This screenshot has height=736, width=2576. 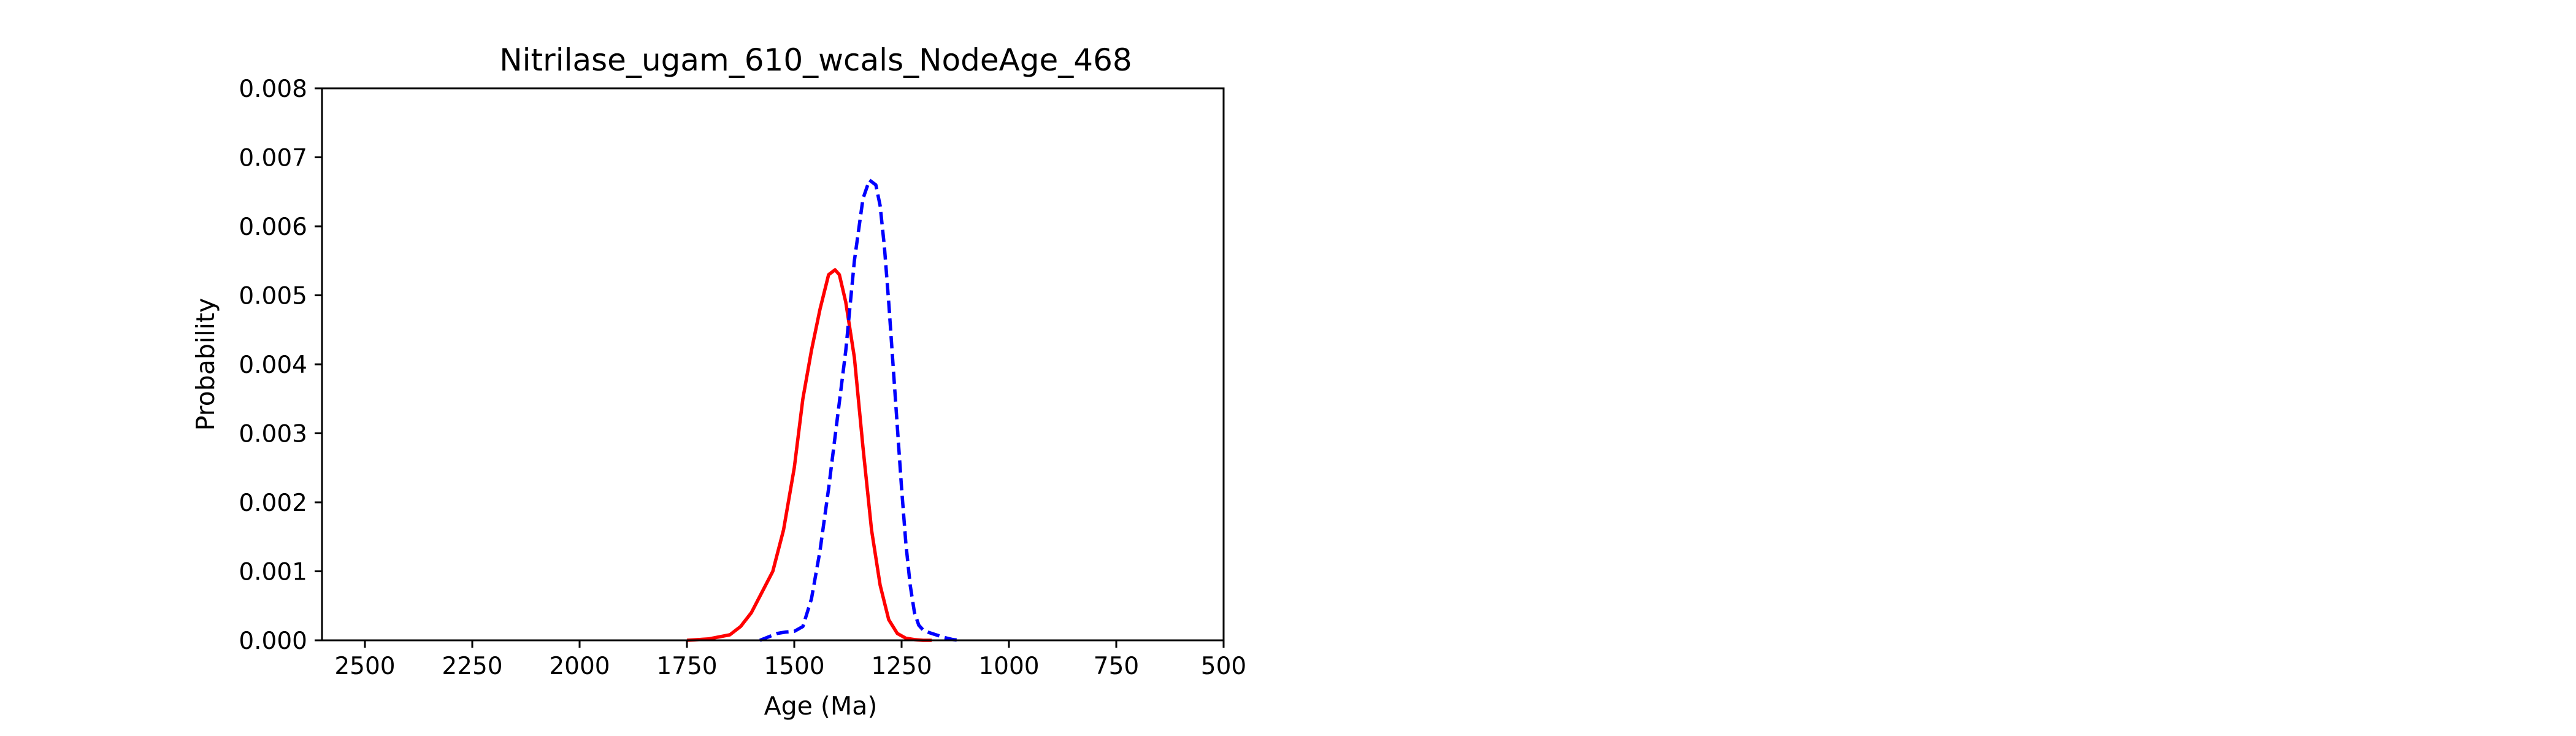 What do you see at coordinates (273, 227) in the screenshot?
I see `y-tick-label: 0.006` at bounding box center [273, 227].